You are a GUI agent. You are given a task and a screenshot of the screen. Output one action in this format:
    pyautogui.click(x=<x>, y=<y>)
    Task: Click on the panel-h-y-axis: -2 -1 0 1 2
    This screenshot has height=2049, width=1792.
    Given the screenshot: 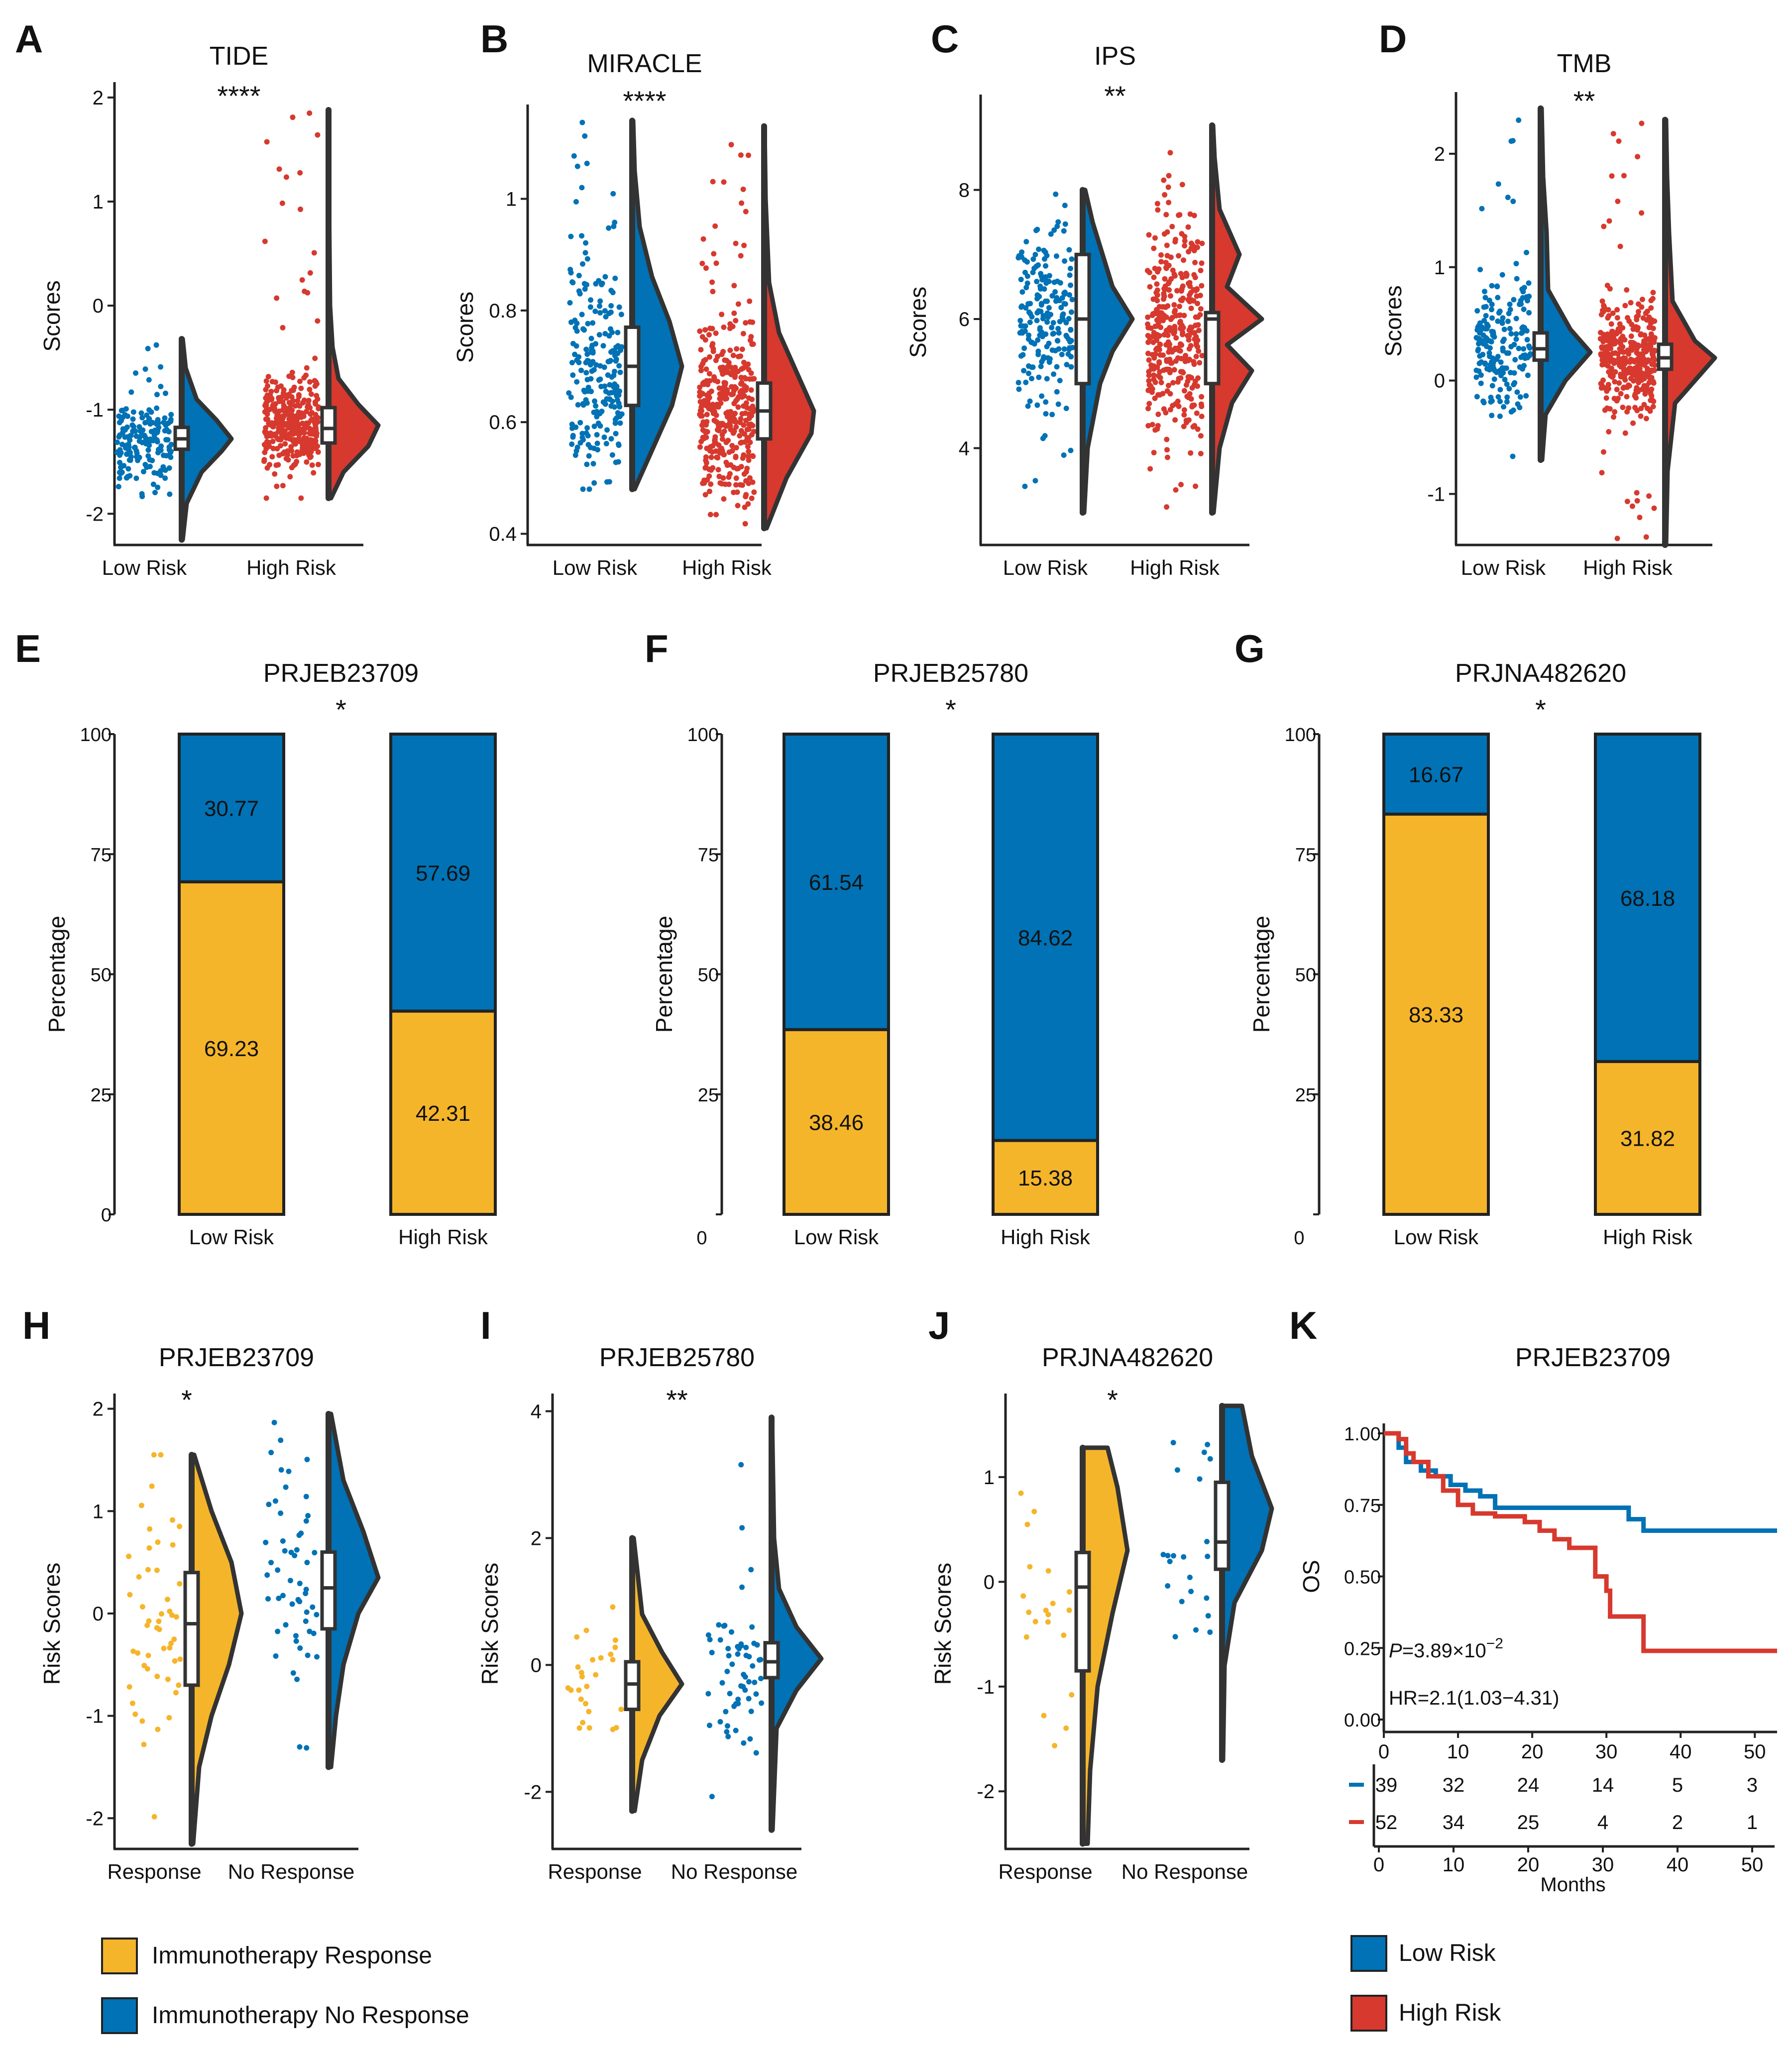 What is the action you would take?
    pyautogui.click(x=101, y=1621)
    